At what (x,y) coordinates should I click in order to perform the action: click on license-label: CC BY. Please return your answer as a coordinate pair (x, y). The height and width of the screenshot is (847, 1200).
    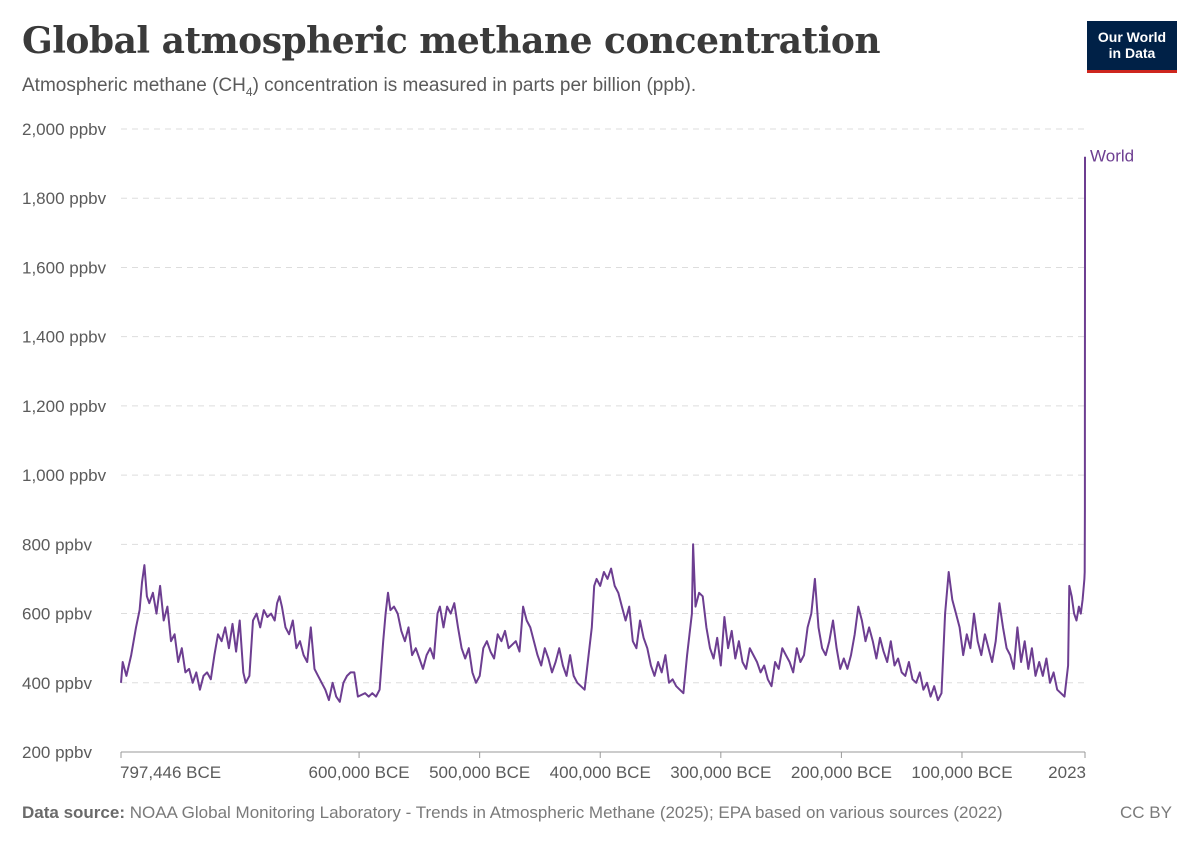
    Looking at the image, I should click on (1146, 812).